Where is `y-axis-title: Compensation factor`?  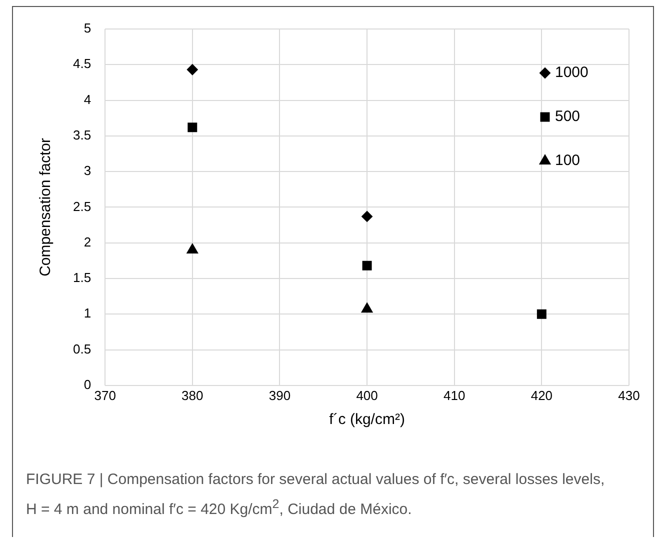 y-axis-title: Compensation factor is located at coordinates (45, 207).